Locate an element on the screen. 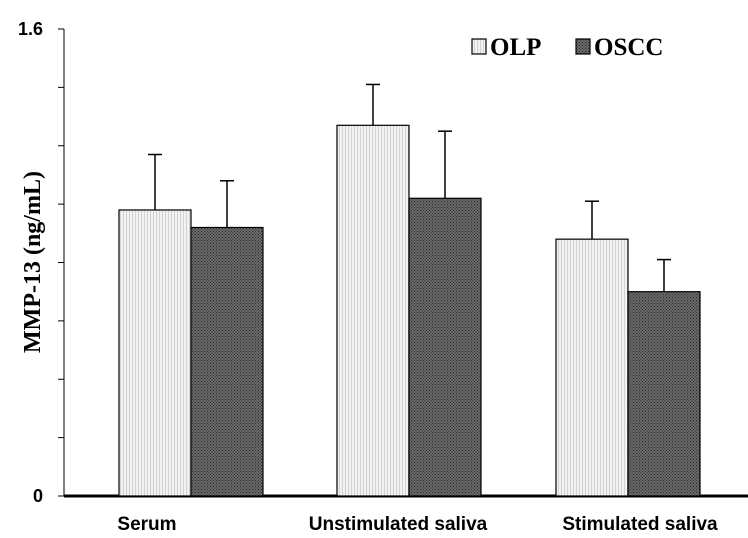 The image size is (748, 538). x-category-label: Stimulated saliva is located at coordinates (640, 524).